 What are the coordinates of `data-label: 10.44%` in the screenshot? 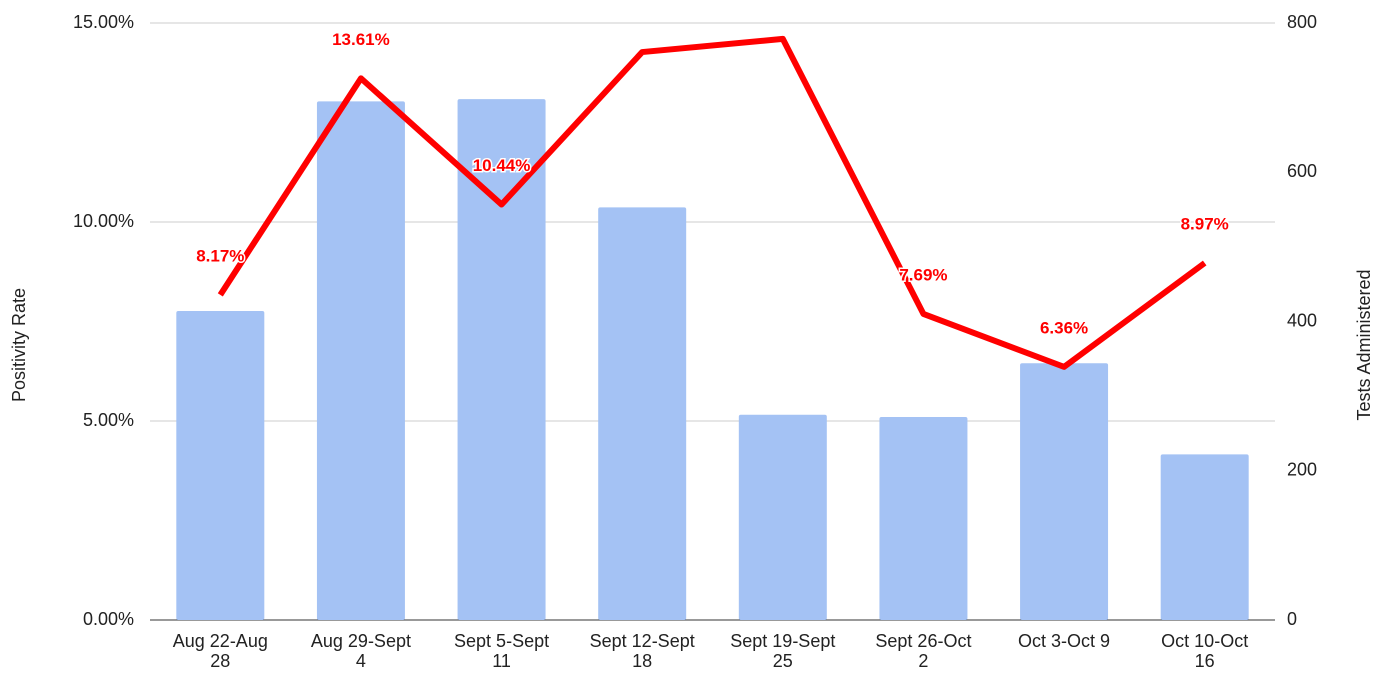 It's located at (502, 165).